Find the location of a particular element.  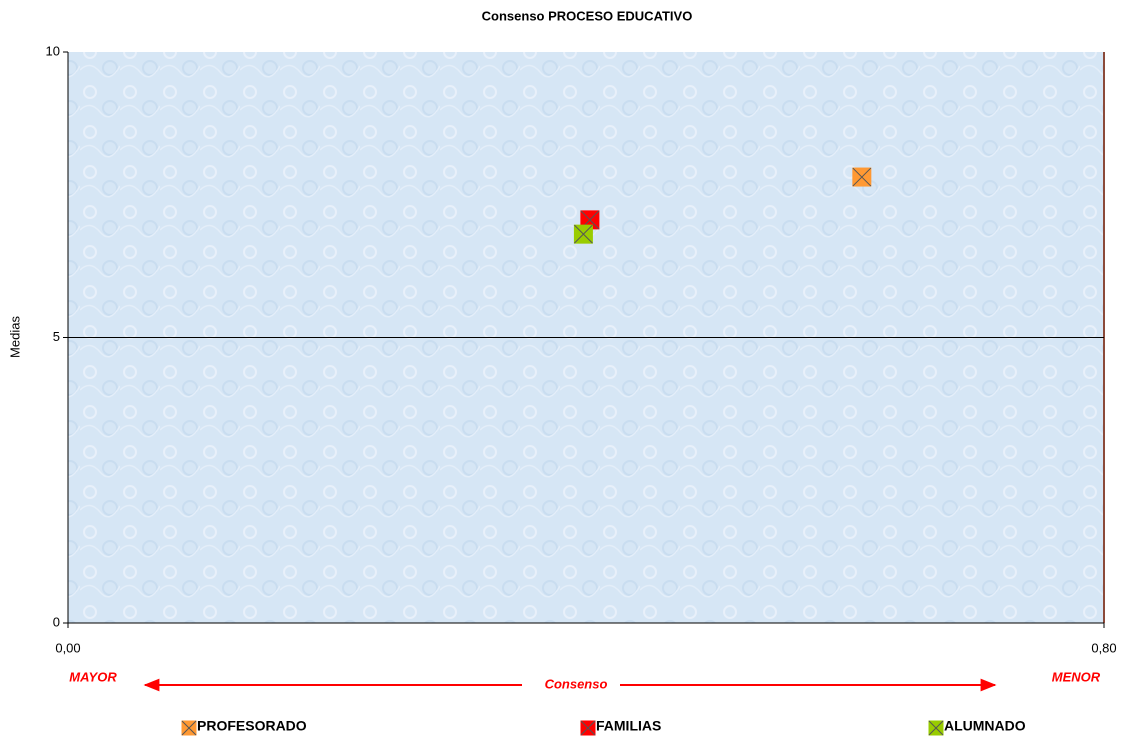

y-tick-label: 5 is located at coordinates (56, 336).